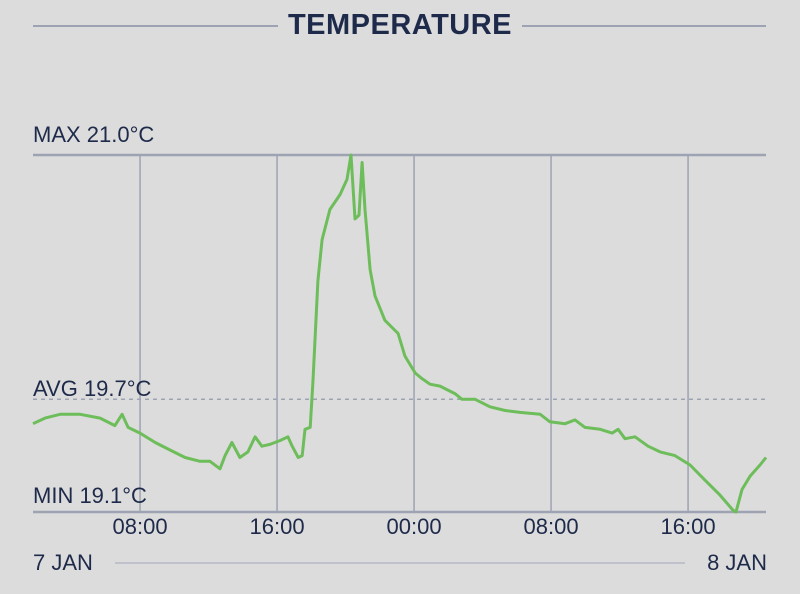 The image size is (800, 594). What do you see at coordinates (94, 134) in the screenshot?
I see `max-label: MAX 21.0°C` at bounding box center [94, 134].